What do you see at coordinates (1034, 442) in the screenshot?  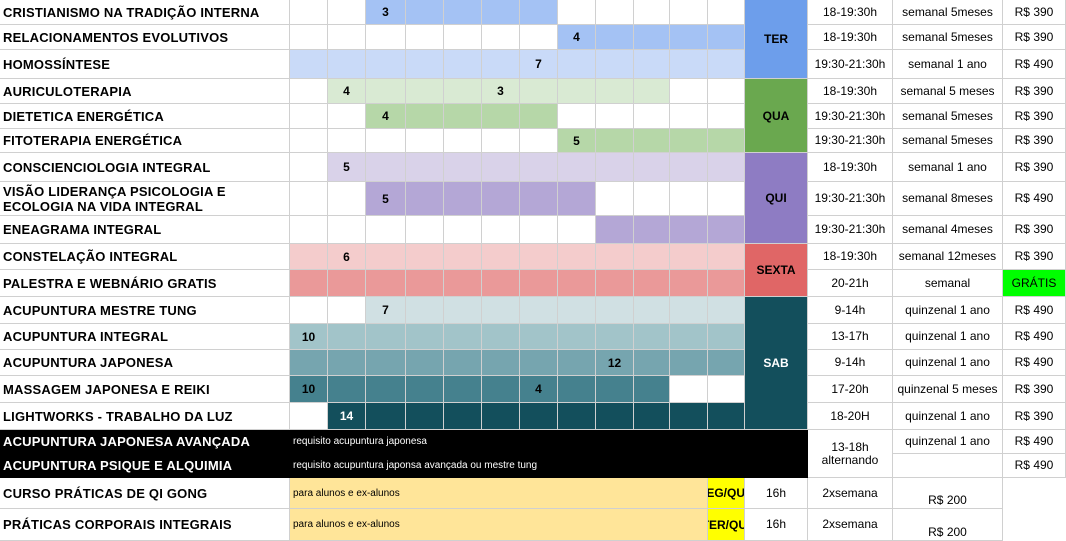 I see `advanced-course-price: R$ 490` at bounding box center [1034, 442].